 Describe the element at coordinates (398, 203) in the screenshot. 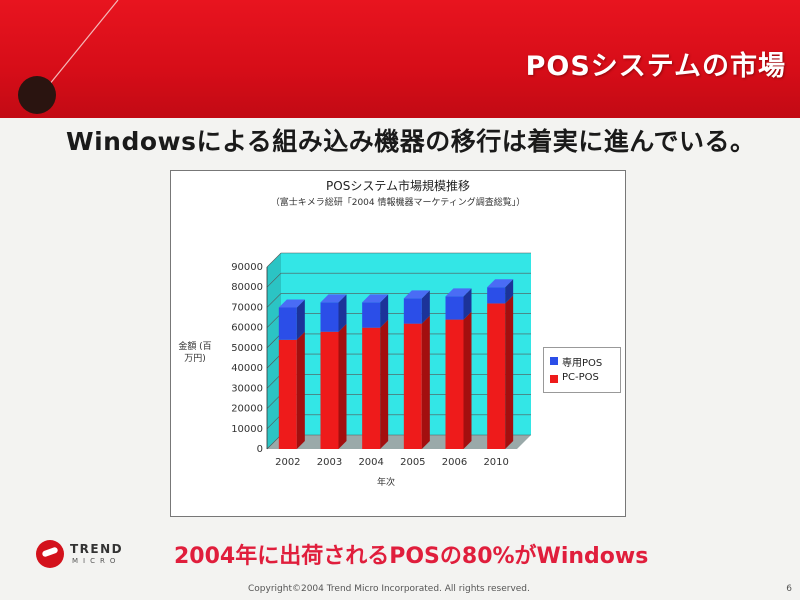

I see `chart-subtitle: （富士キメラ総研「2004 情報機器マーケティング調査総覧」）` at that location.